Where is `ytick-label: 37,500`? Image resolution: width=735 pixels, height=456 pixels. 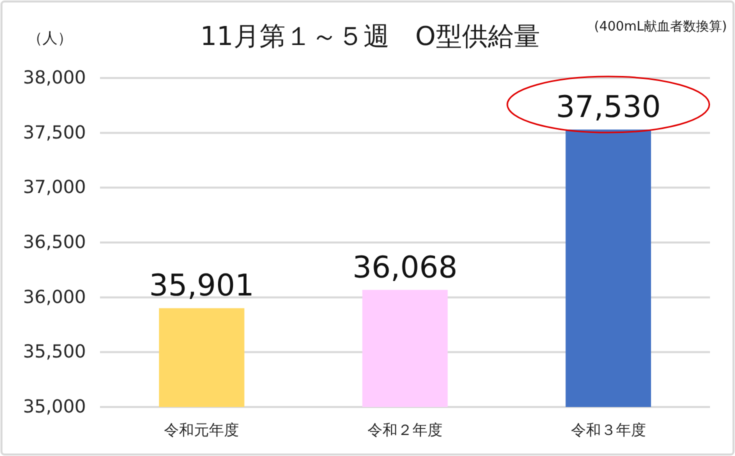 ytick-label: 37,500 is located at coordinates (54, 133).